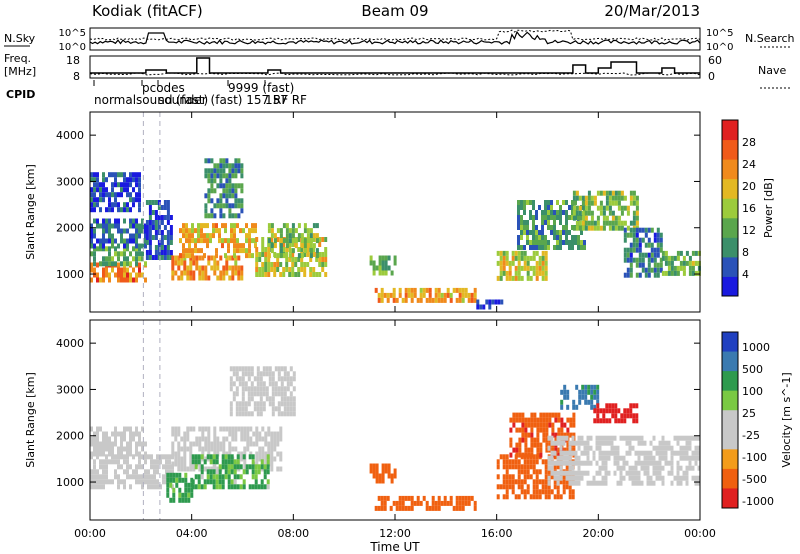 The width and height of the screenshot is (800, 554). What do you see at coordinates (730, 381) in the screenshot?
I see `velocity-colorbar-band` at bounding box center [730, 381].